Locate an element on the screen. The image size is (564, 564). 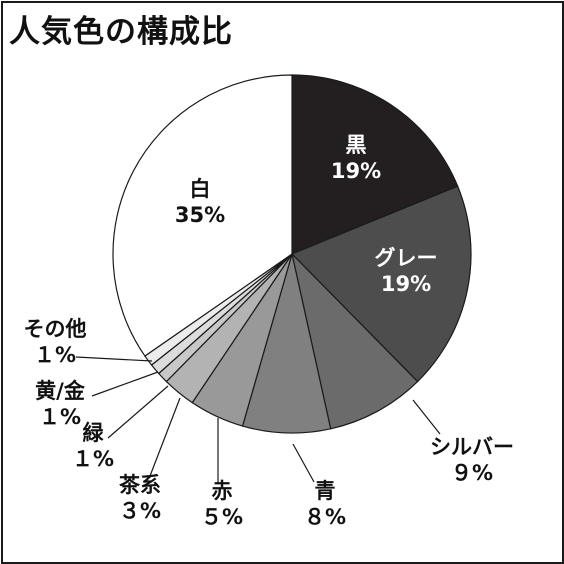
chart-title: 人気色の構成比 is located at coordinates (121, 32).